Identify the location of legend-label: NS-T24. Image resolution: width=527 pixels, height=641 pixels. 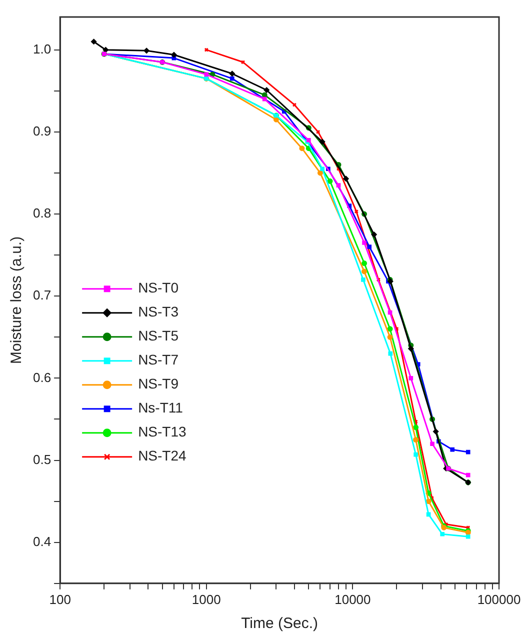
(162, 456).